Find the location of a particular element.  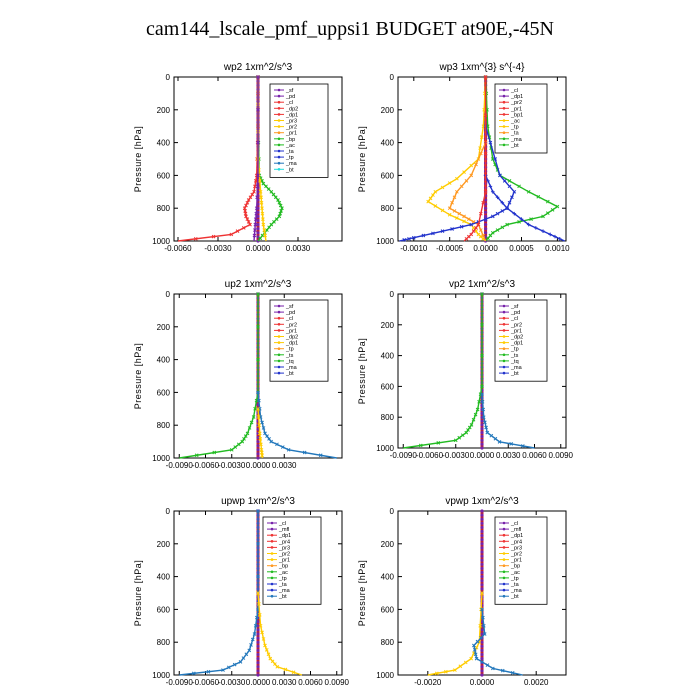

y-axis-label: Pressure [hPa] is located at coordinates (138, 159).